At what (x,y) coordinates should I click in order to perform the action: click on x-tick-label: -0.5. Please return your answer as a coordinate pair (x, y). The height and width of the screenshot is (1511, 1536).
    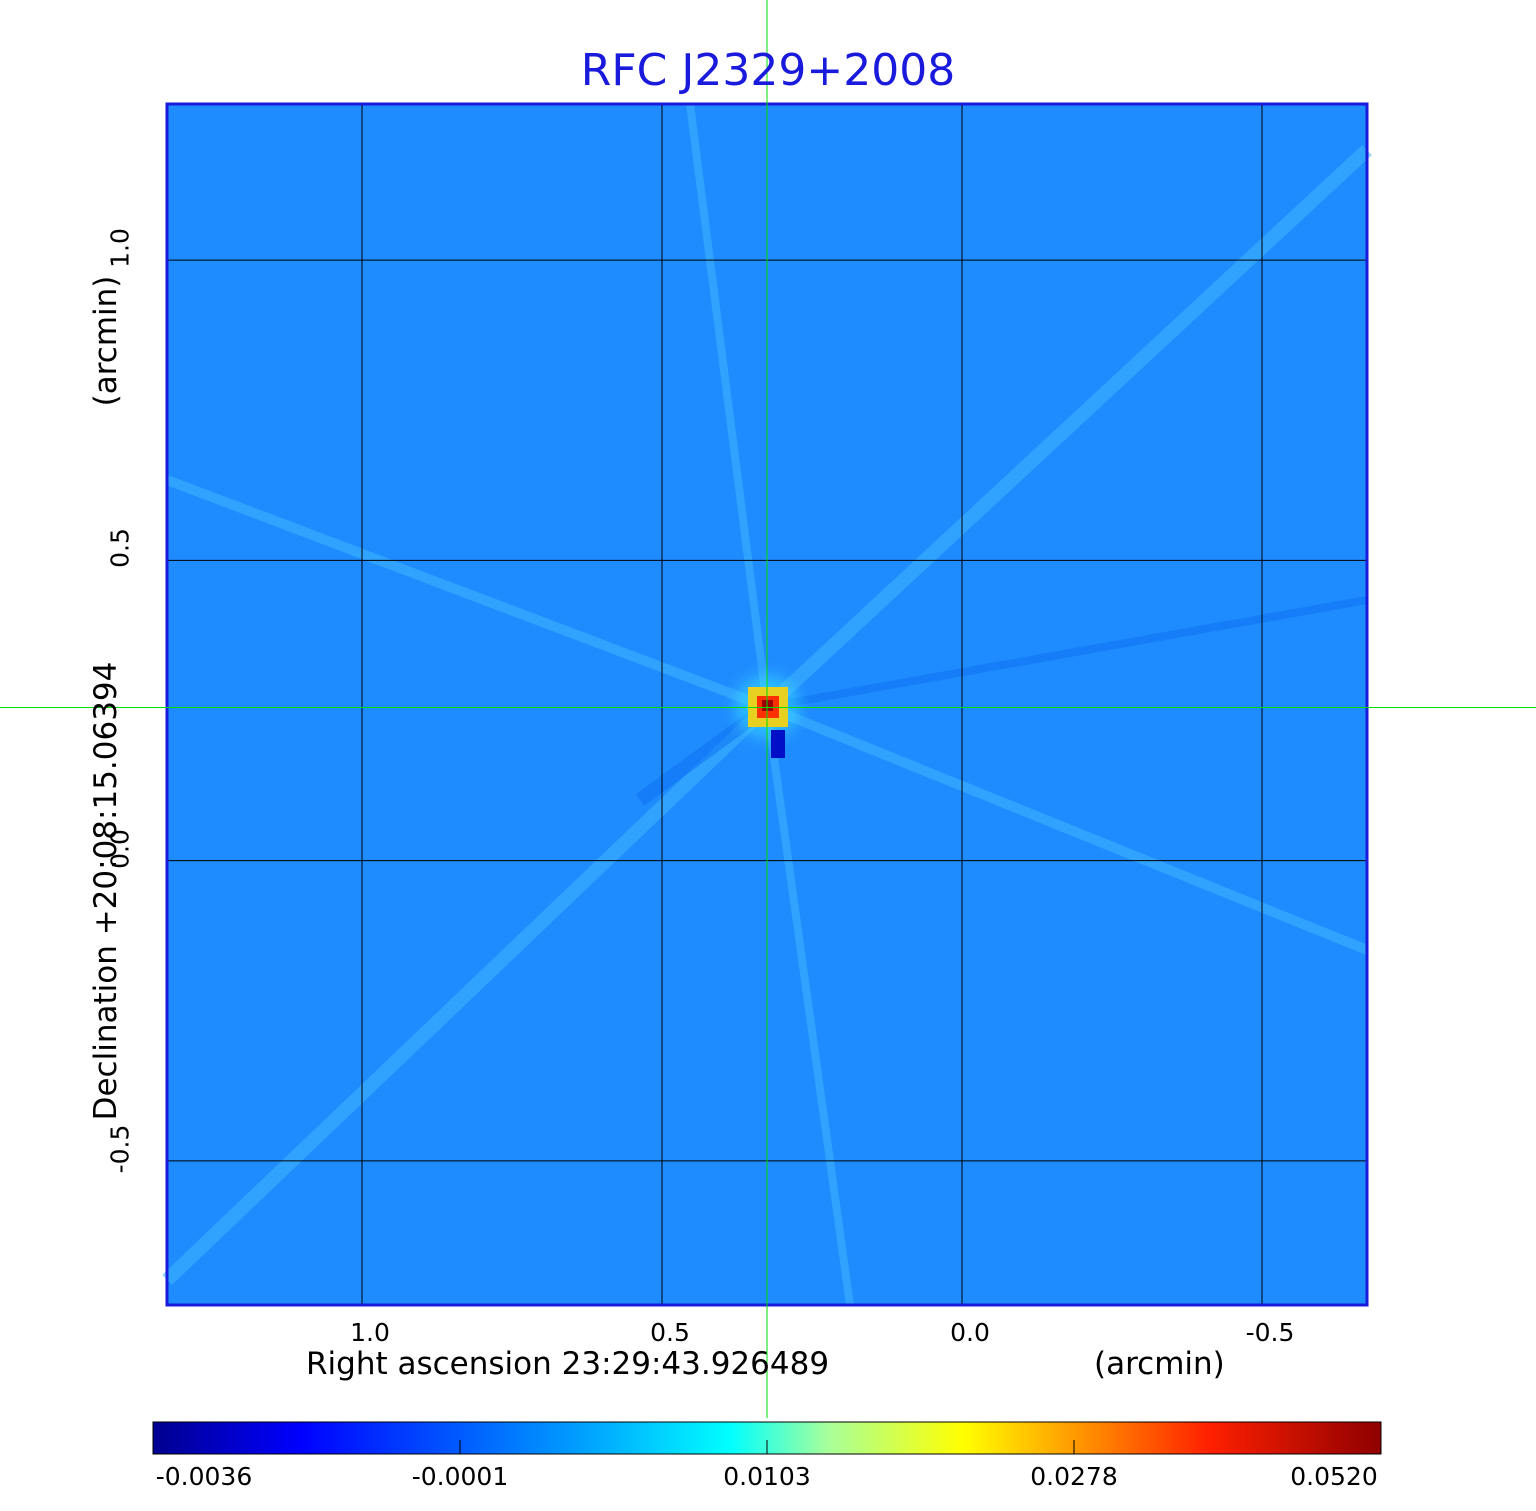
    Looking at the image, I should click on (1270, 1332).